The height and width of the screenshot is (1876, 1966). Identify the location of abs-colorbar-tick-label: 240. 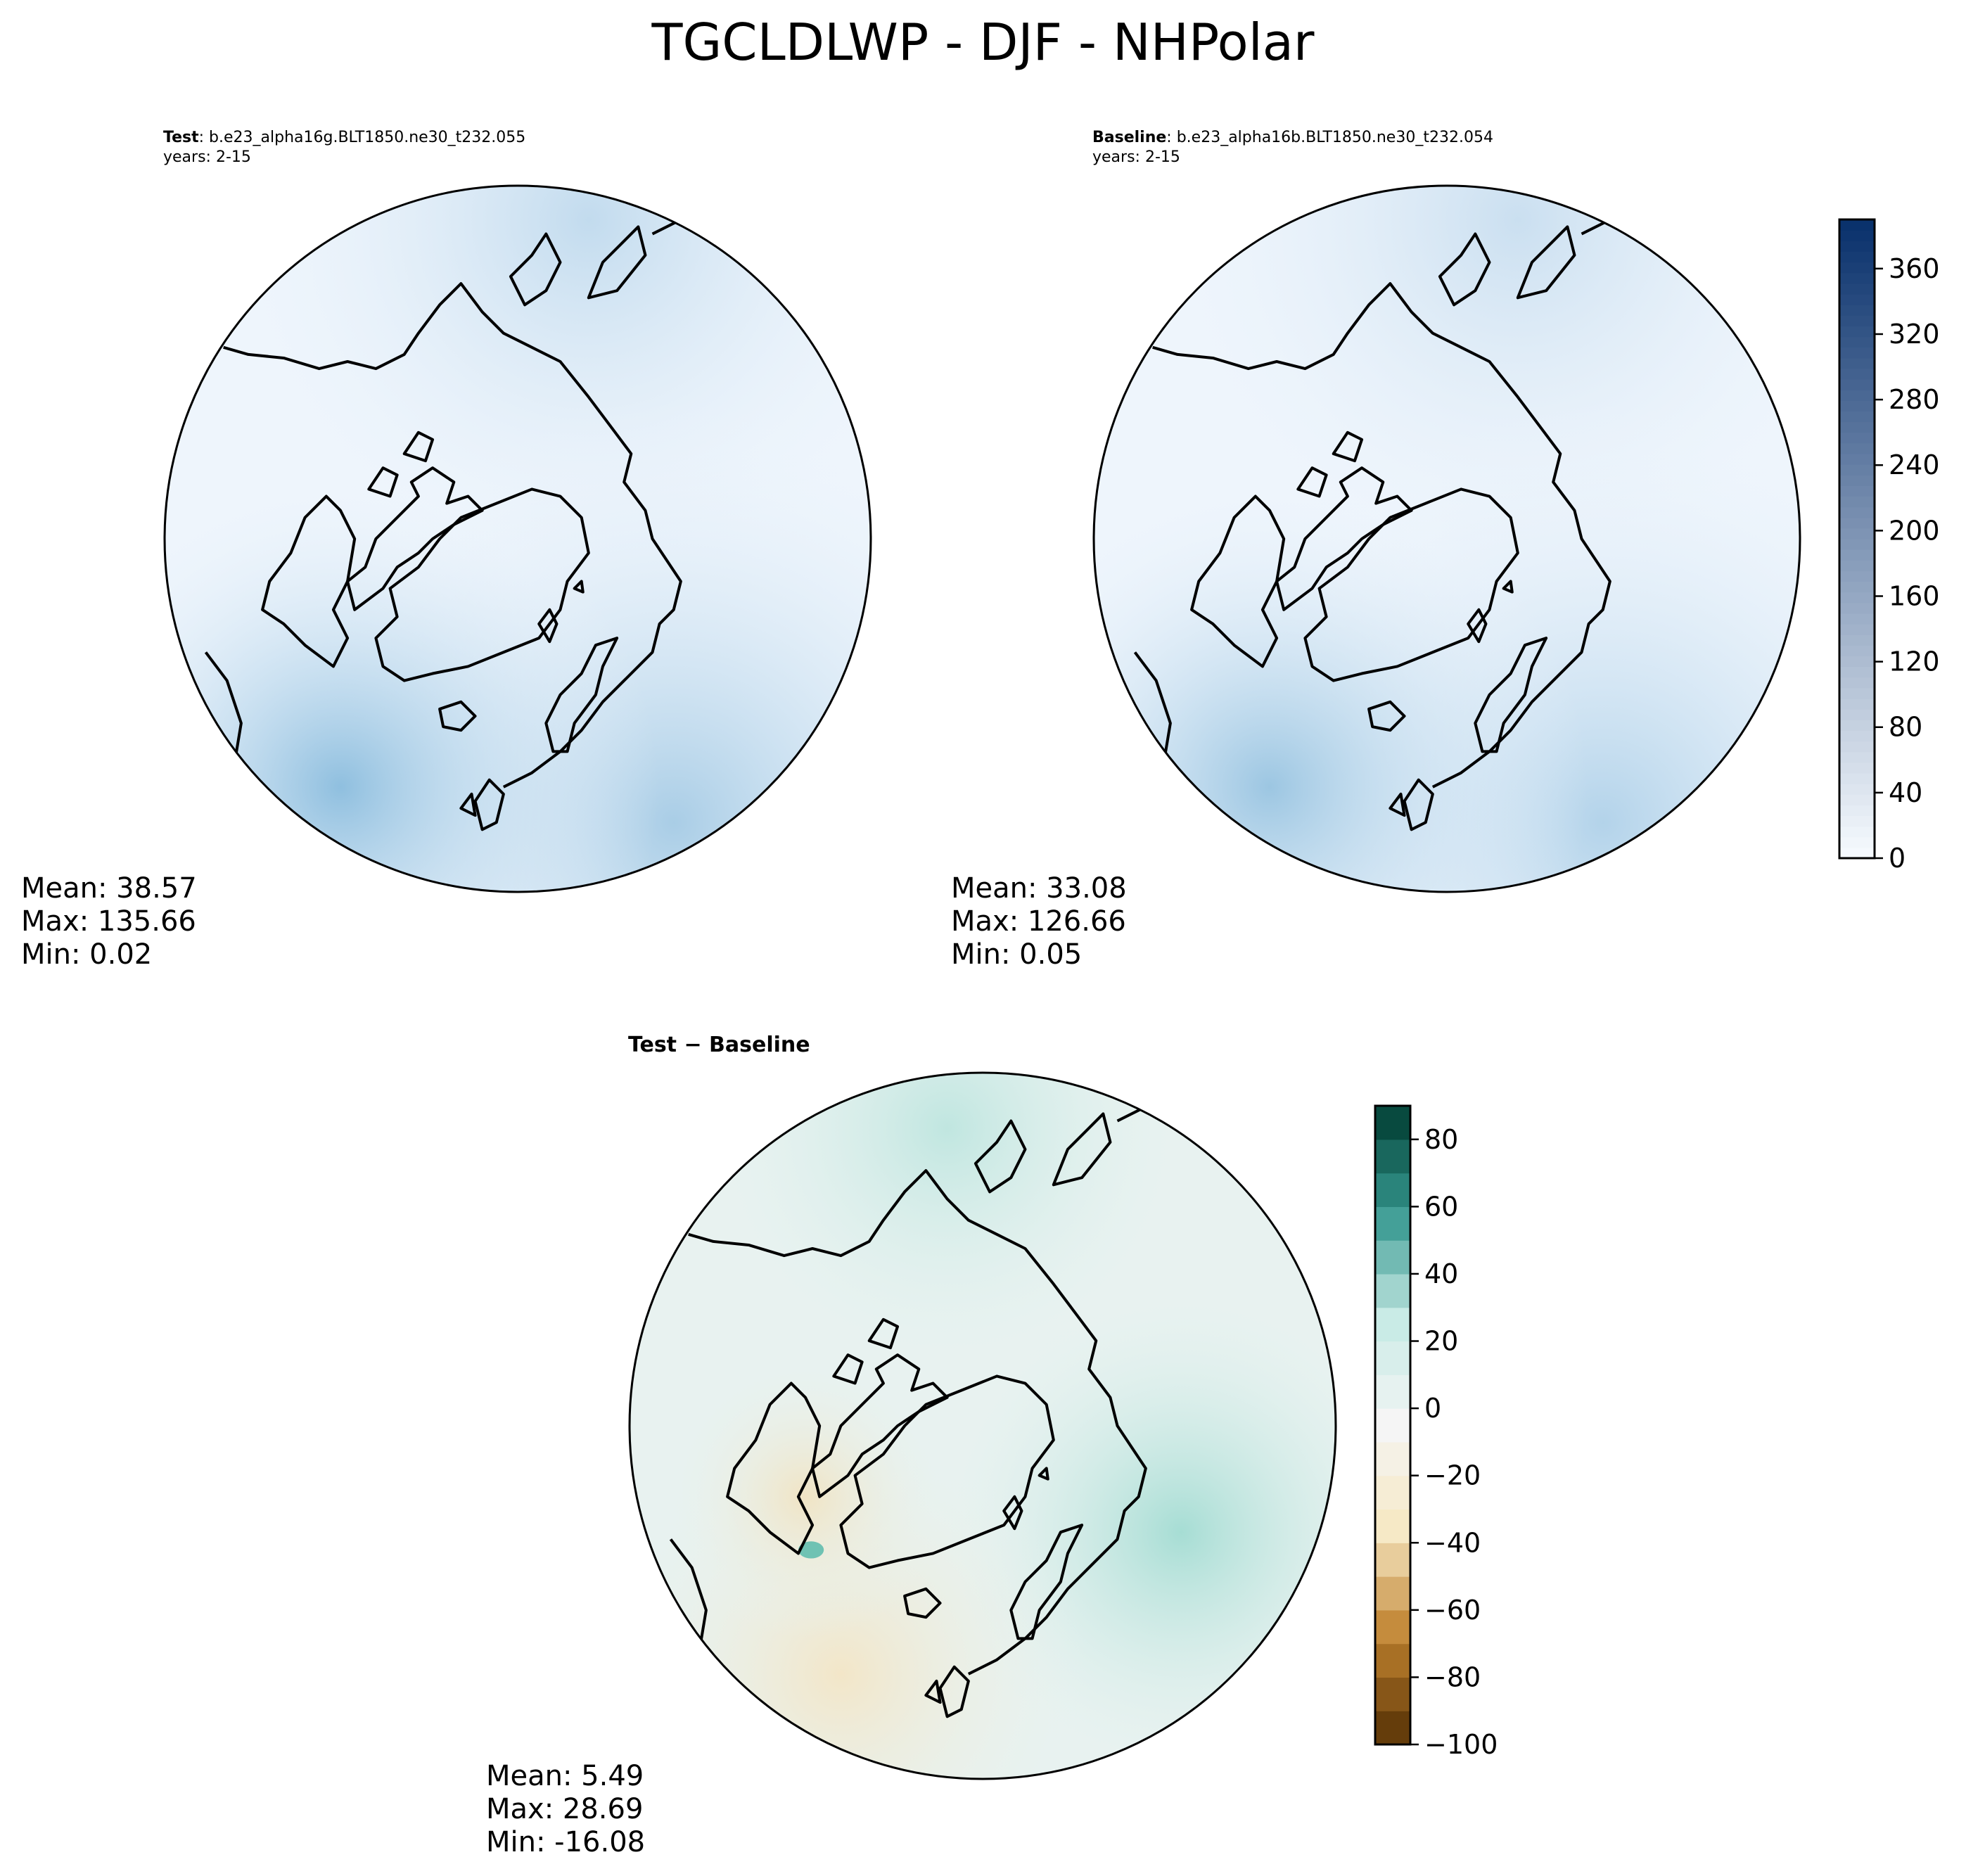
(1914, 465).